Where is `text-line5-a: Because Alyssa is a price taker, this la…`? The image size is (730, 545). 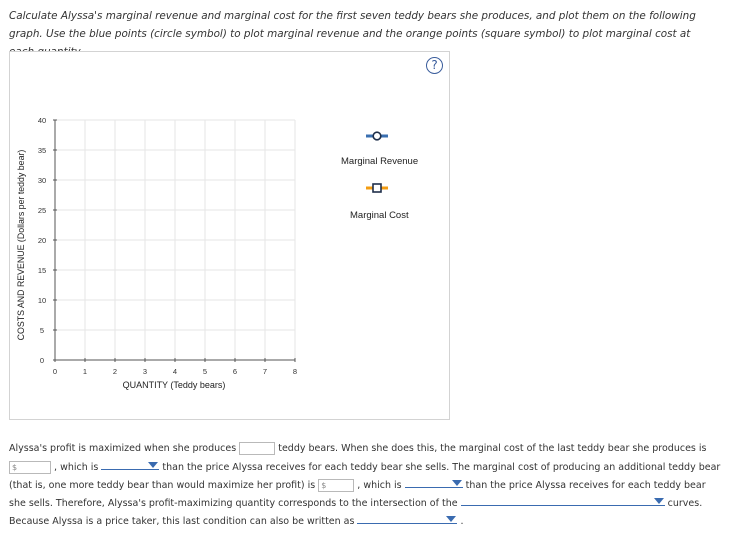
text-line5-a: Because Alyssa is a price taker, this la… is located at coordinates (182, 521).